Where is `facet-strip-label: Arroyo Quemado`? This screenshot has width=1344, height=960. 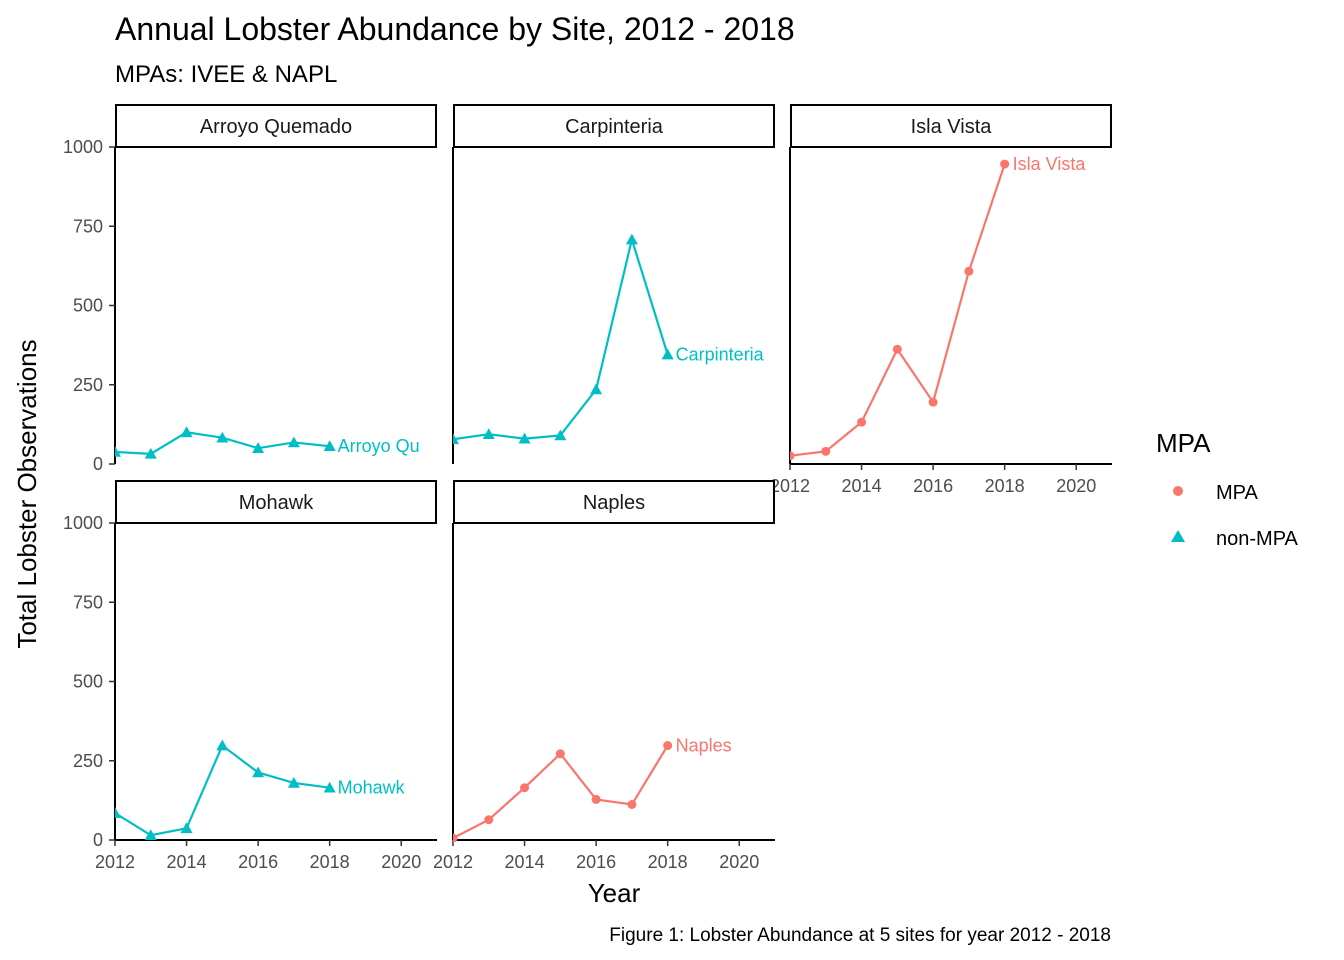
facet-strip-label: Arroyo Quemado is located at coordinates (276, 127).